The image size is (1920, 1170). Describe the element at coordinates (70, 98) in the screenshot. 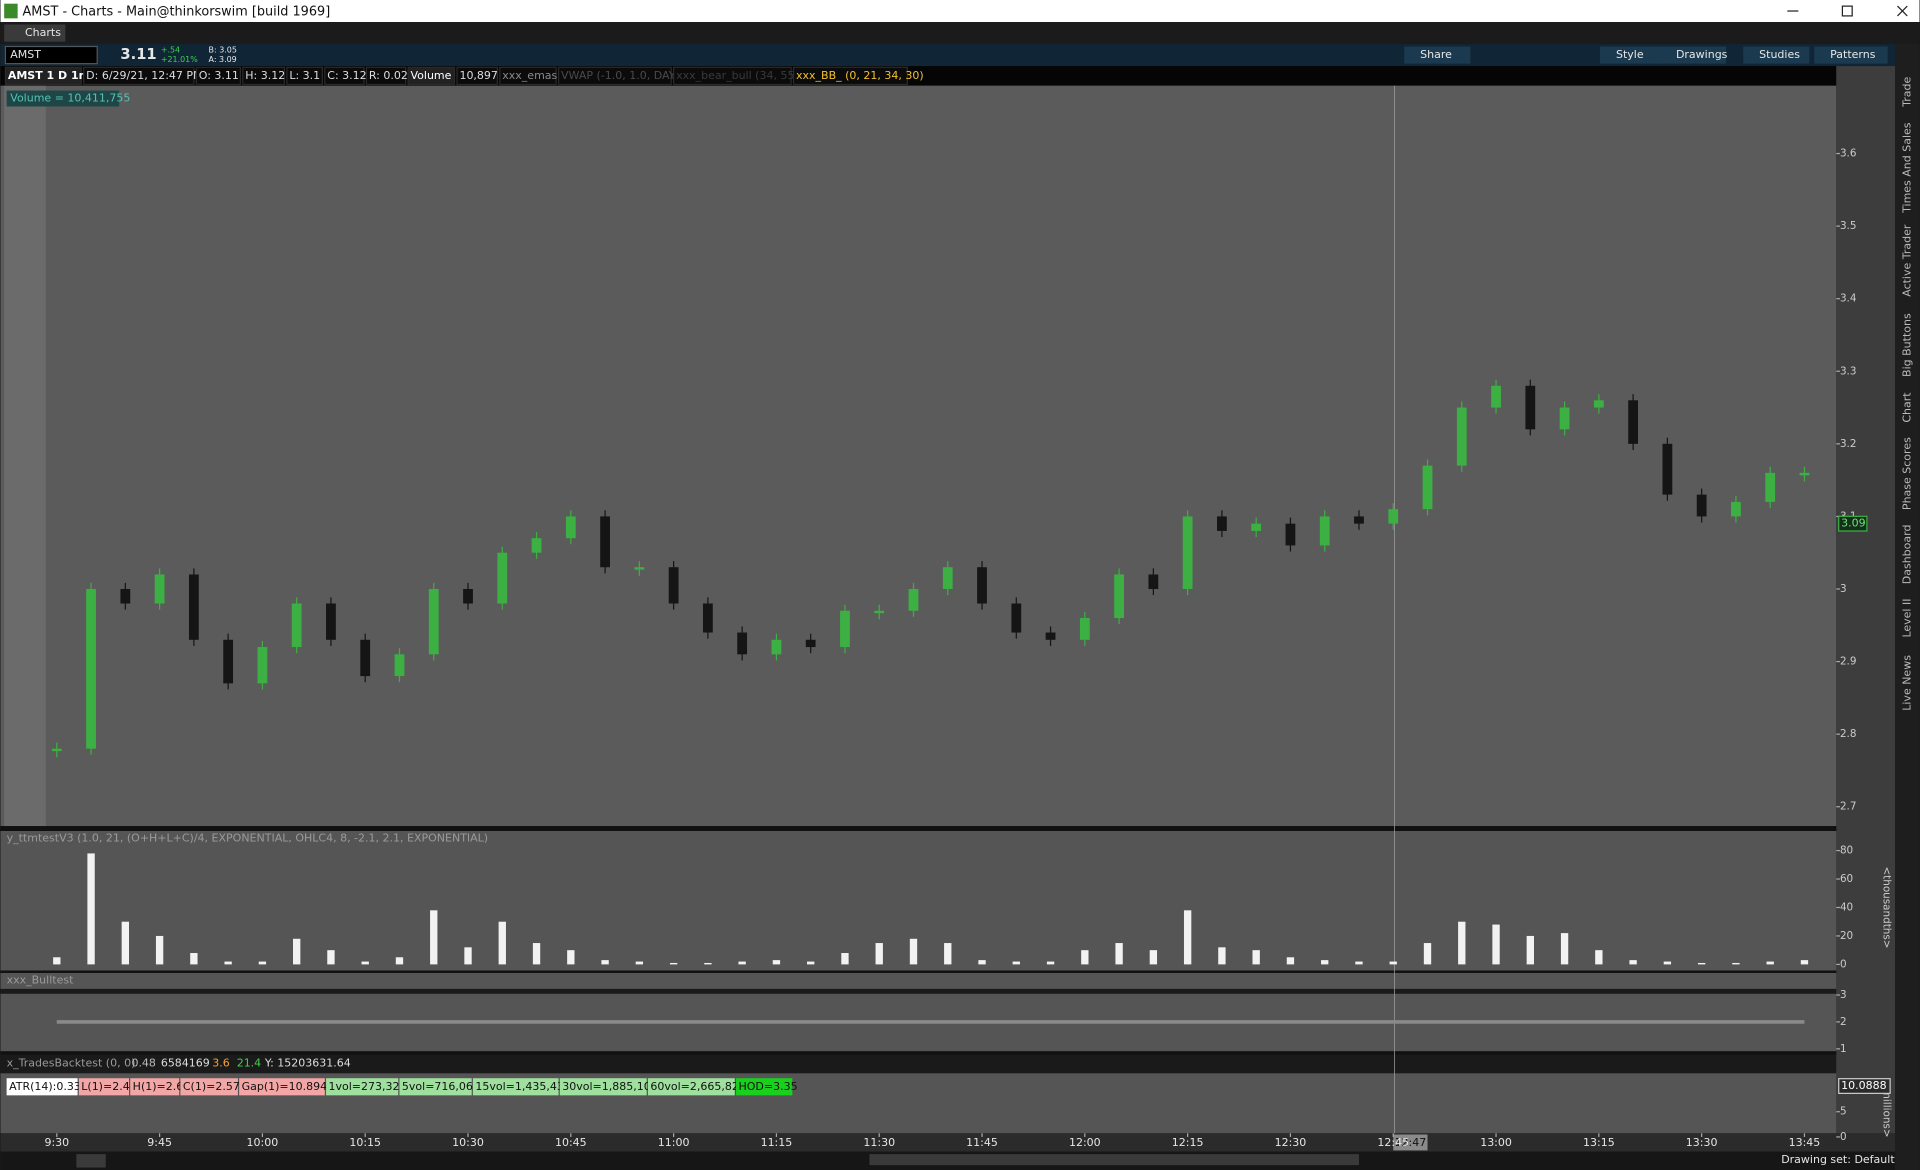

I see `volume-label: Volume = 10,411,755` at that location.